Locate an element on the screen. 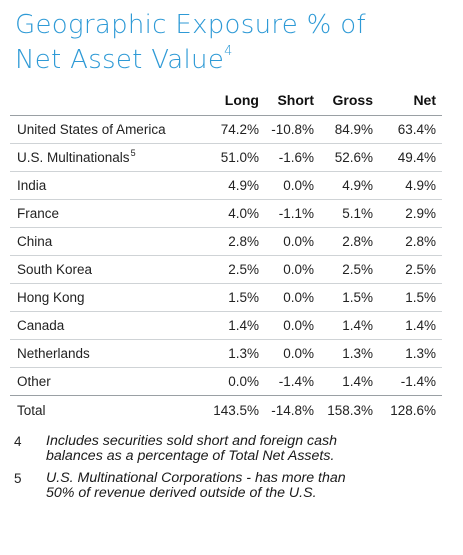  row-label: U.S. Multinationals5 is located at coordinates (105, 157).